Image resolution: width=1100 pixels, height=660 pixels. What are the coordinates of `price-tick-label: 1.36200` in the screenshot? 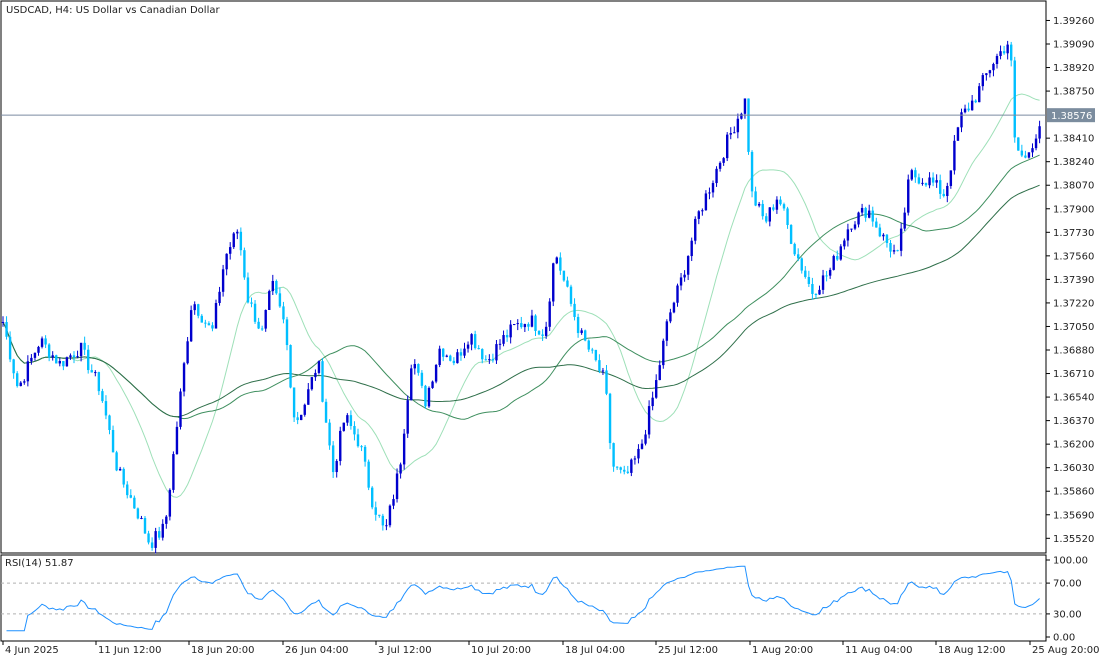 It's located at (1073, 445).